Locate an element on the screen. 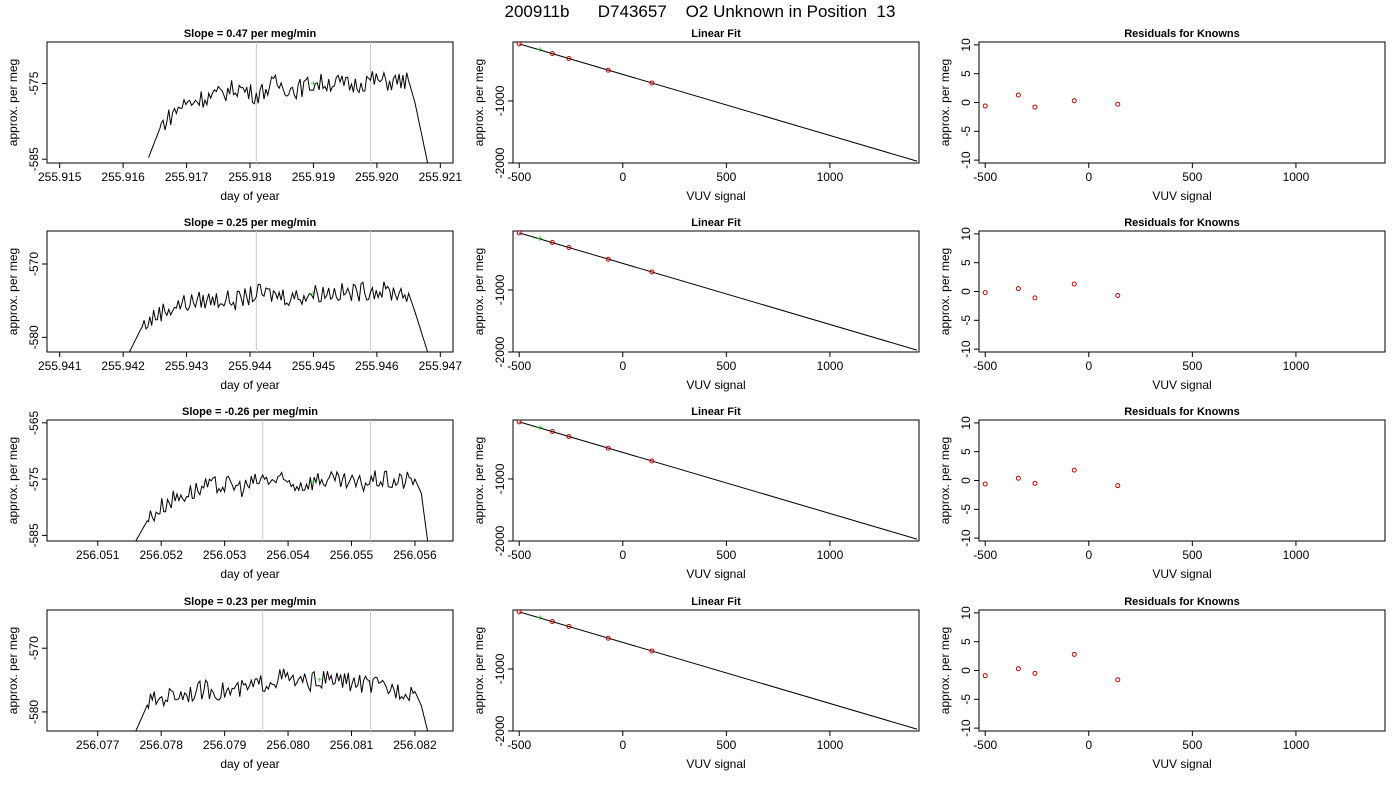  x-tick-label: 256.079 is located at coordinates (225, 745).